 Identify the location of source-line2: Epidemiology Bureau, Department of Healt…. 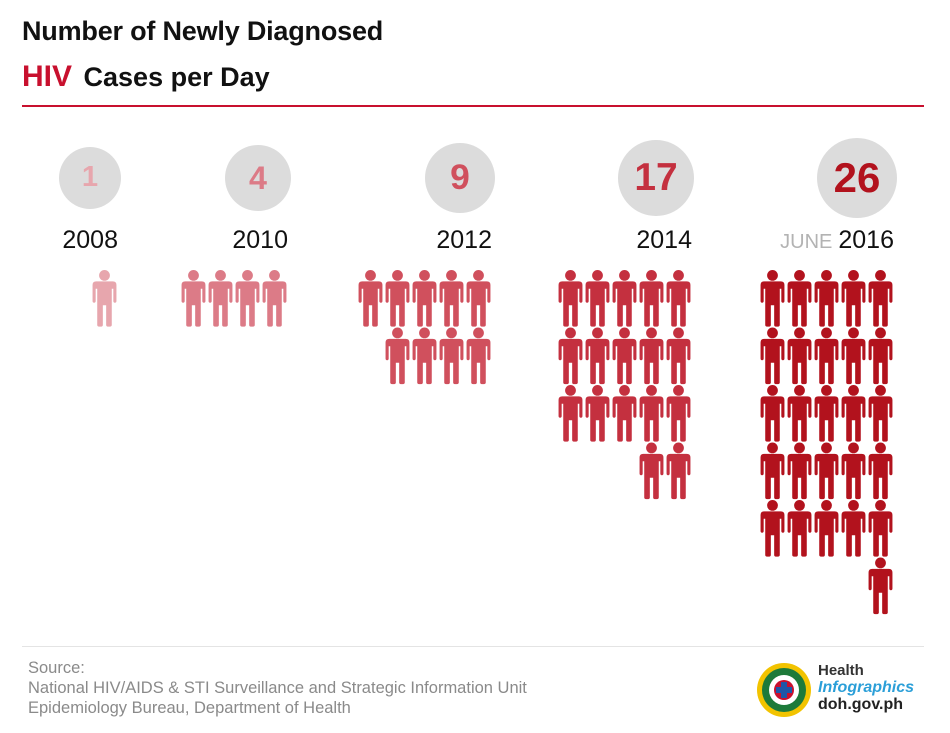
(189, 708).